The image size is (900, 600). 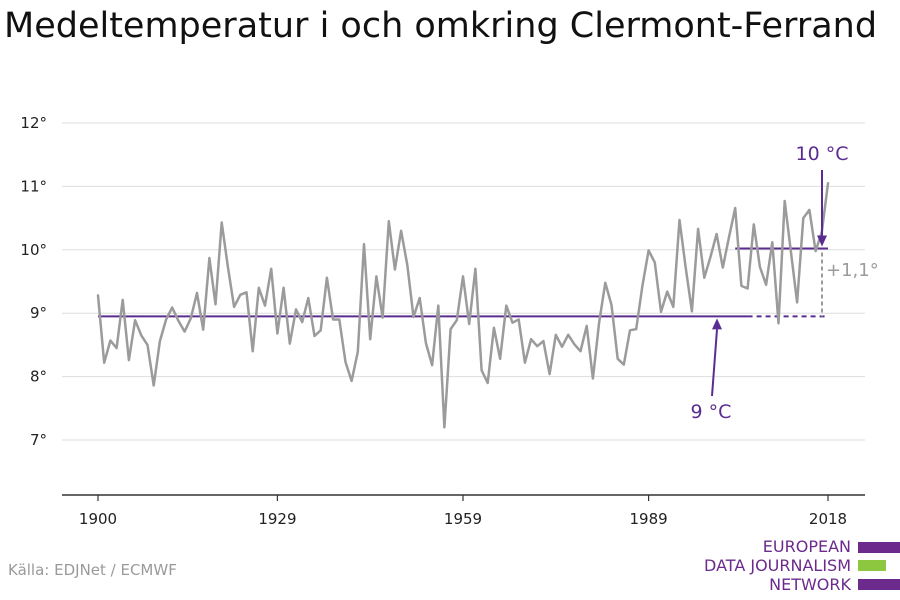 I want to click on label-9c: 9 °C, so click(x=711, y=412).